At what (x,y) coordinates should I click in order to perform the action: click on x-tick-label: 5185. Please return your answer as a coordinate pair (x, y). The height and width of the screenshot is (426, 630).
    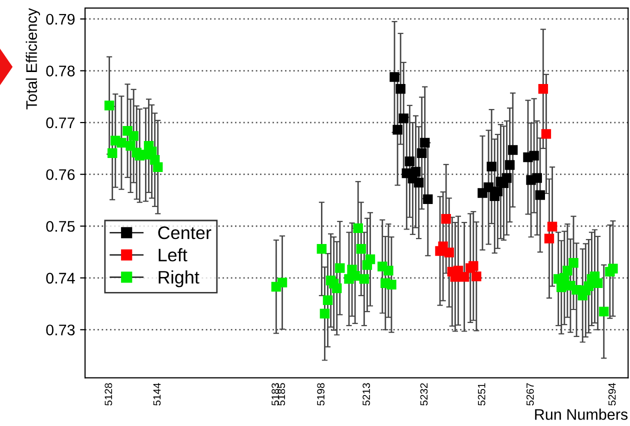
    Looking at the image, I should click on (282, 394).